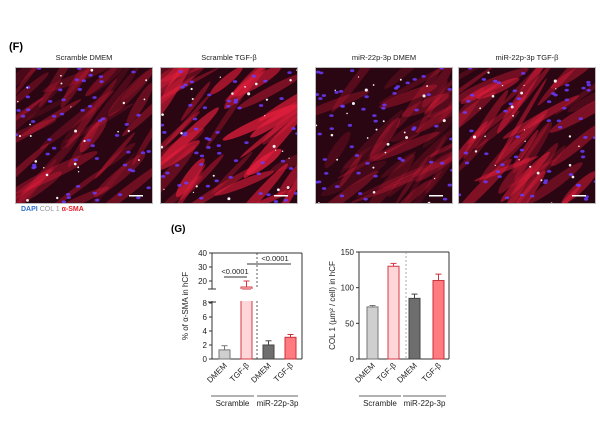 Image resolution: width=600 pixels, height=446 pixels. Describe the element at coordinates (178, 229) in the screenshot. I see `panel-g-label: (G)` at that location.